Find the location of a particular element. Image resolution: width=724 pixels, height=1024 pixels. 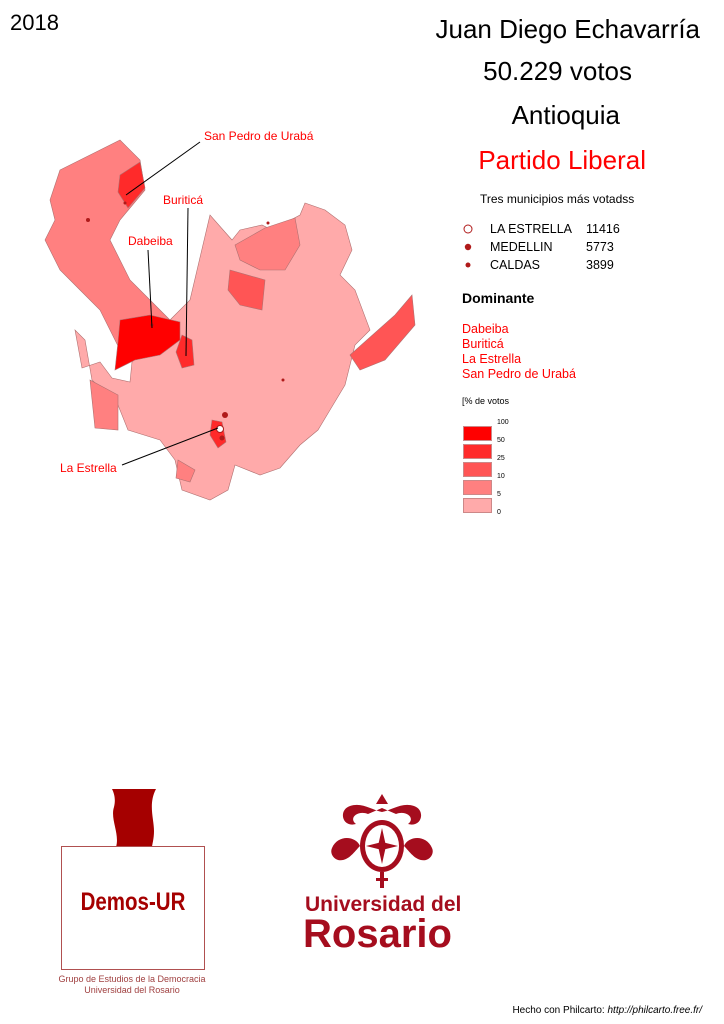

region-dabeiba is located at coordinates (147, 342).